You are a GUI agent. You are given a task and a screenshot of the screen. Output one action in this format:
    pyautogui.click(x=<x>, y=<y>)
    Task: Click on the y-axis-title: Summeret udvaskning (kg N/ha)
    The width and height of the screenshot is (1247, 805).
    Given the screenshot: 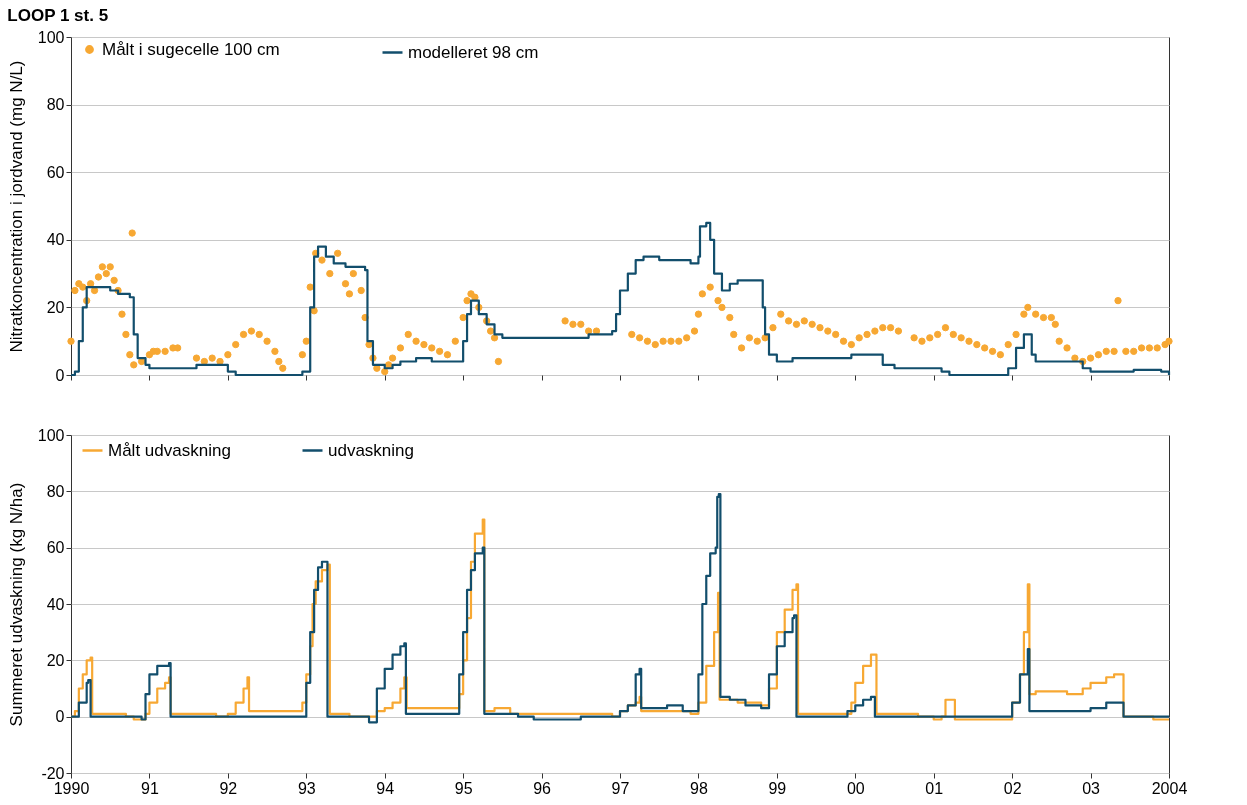 What is the action you would take?
    pyautogui.click(x=16, y=604)
    